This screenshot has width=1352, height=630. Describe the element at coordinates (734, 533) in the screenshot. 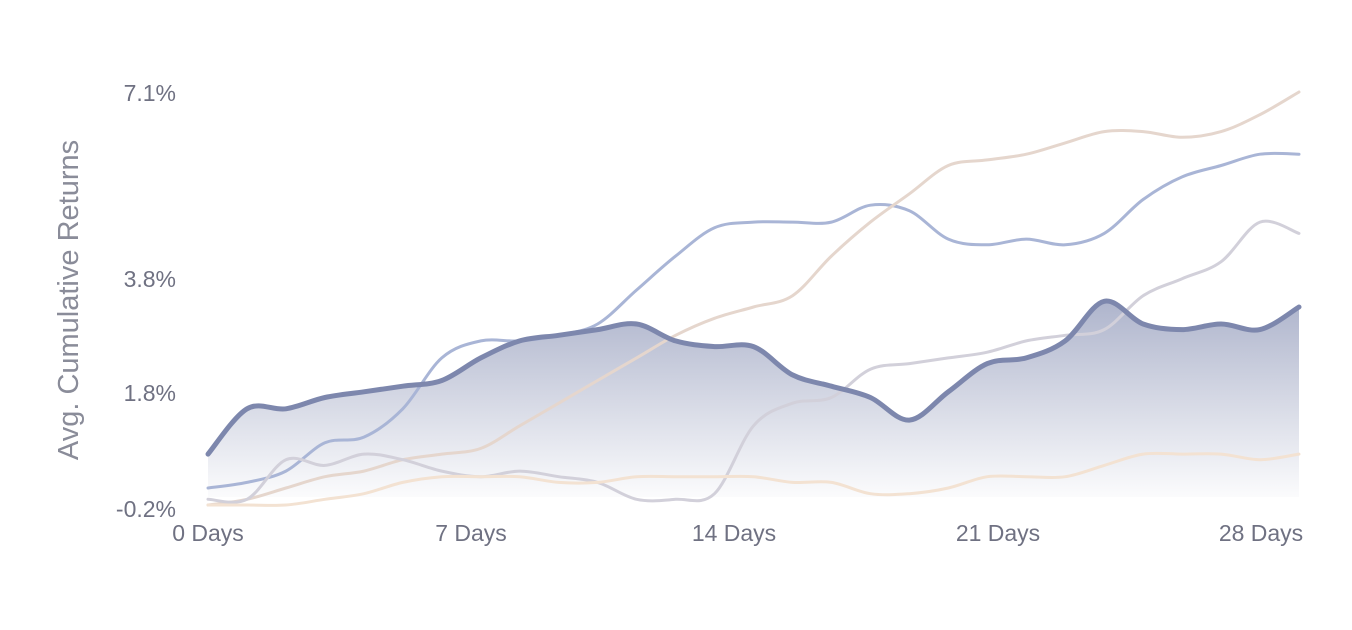

I see `x-tick-label: 14 Days` at that location.